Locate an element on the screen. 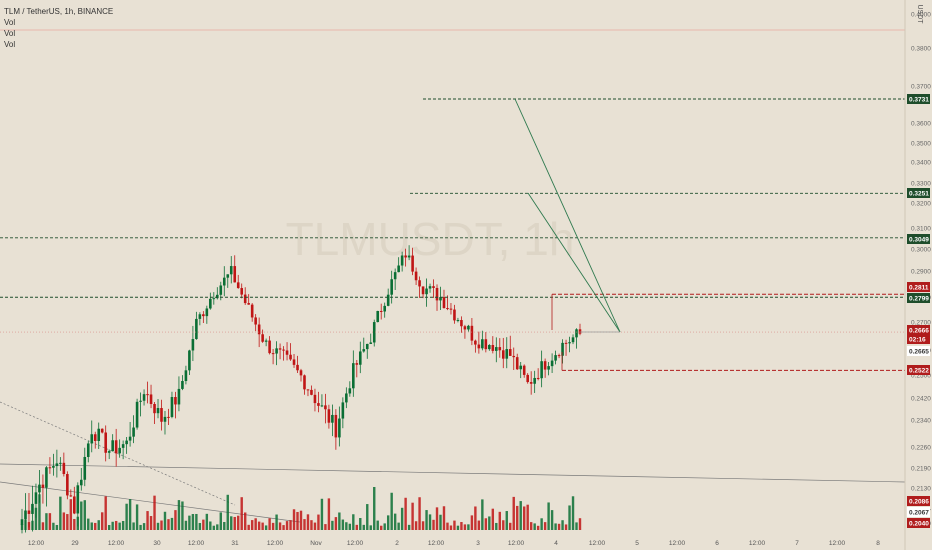 The width and height of the screenshot is (932, 550). y-tick-label: 0.2190 is located at coordinates (921, 469).